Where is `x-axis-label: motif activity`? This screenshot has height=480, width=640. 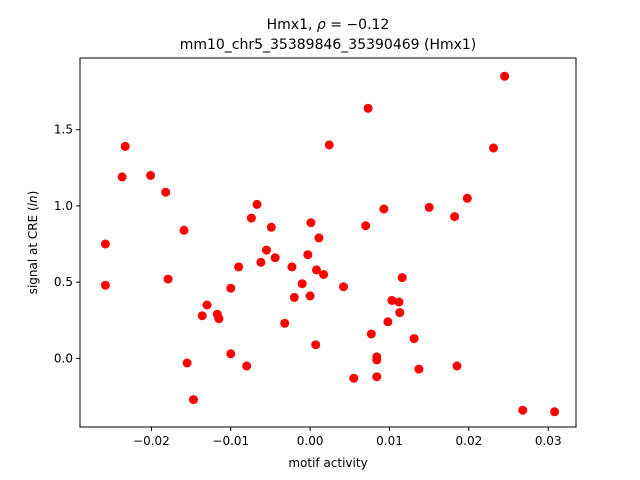 x-axis-label: motif activity is located at coordinates (327, 463).